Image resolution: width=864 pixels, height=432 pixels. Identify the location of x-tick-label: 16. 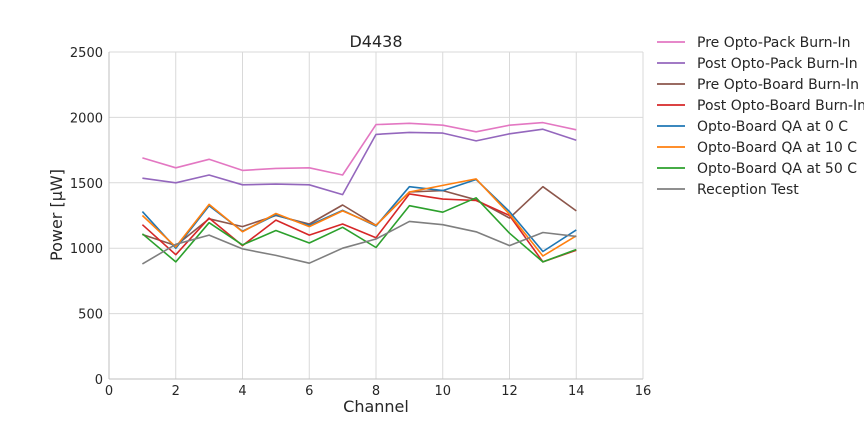
(643, 391).